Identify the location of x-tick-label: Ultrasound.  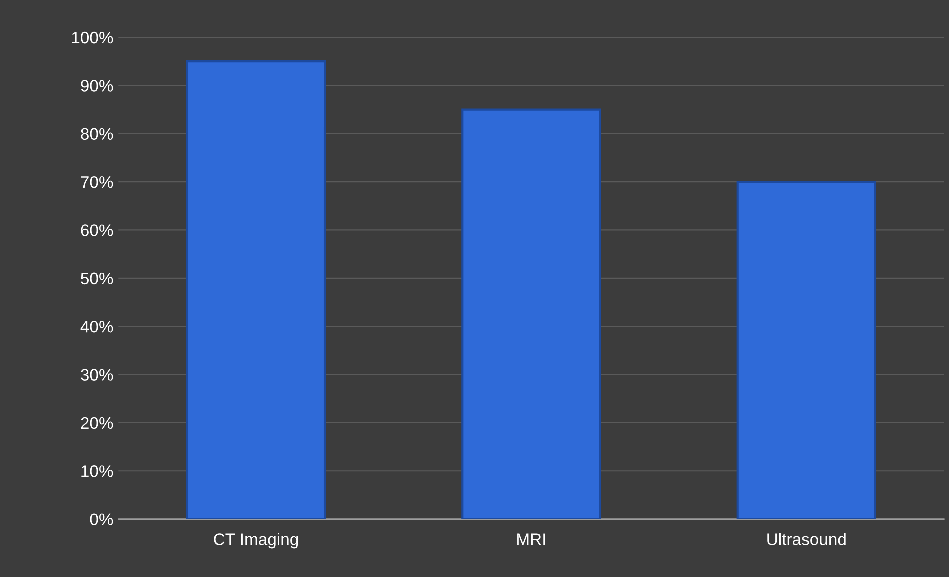
(807, 539).